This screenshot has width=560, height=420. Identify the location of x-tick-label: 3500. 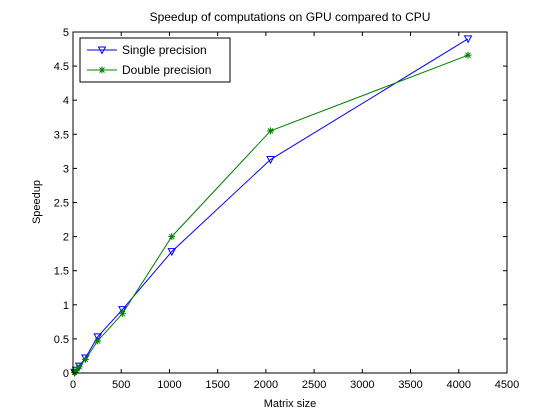
(410, 385).